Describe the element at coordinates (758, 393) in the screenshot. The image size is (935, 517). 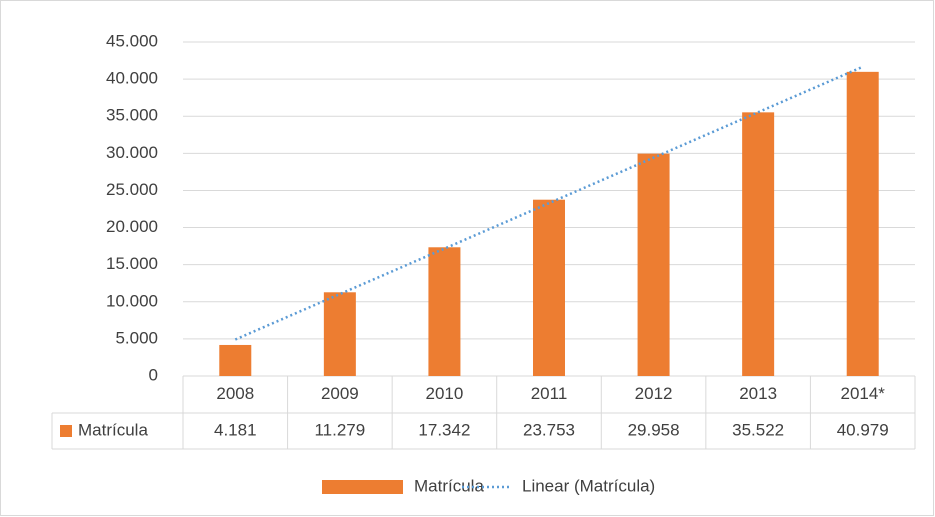
I see `x-tick-label: 2013` at that location.